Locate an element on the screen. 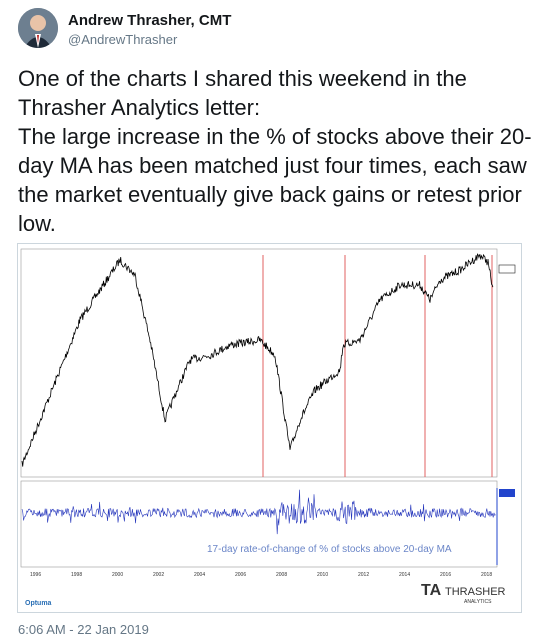 This screenshot has height=640, width=540. x-tick-label: 1996 is located at coordinates (35, 575).